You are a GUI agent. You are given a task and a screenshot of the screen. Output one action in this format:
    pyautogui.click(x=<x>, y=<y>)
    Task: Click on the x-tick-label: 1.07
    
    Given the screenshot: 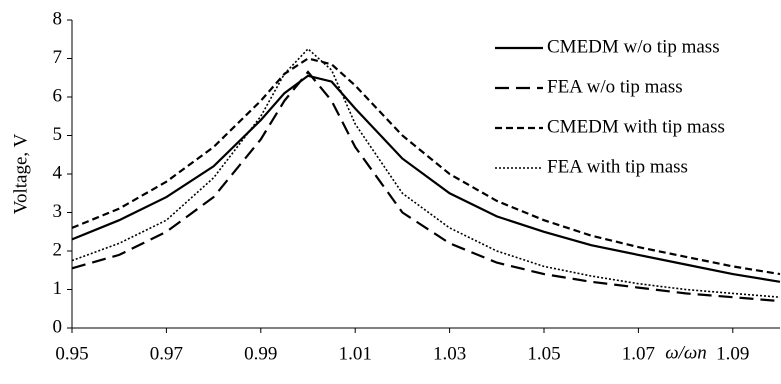 What is the action you would take?
    pyautogui.click(x=638, y=353)
    